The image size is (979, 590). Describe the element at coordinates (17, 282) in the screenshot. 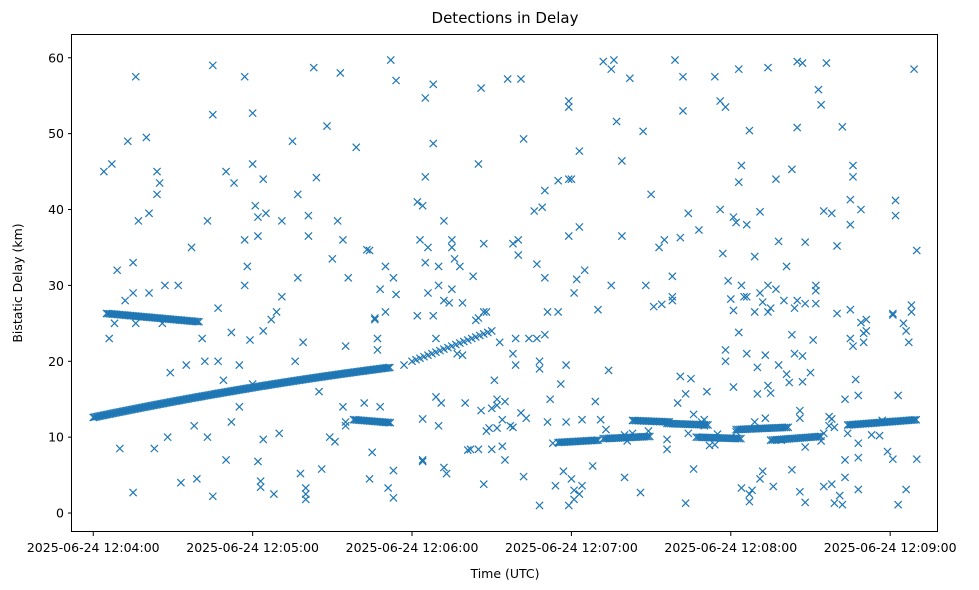

I see `y-axis-label: Bistatic Delay (km)` at that location.